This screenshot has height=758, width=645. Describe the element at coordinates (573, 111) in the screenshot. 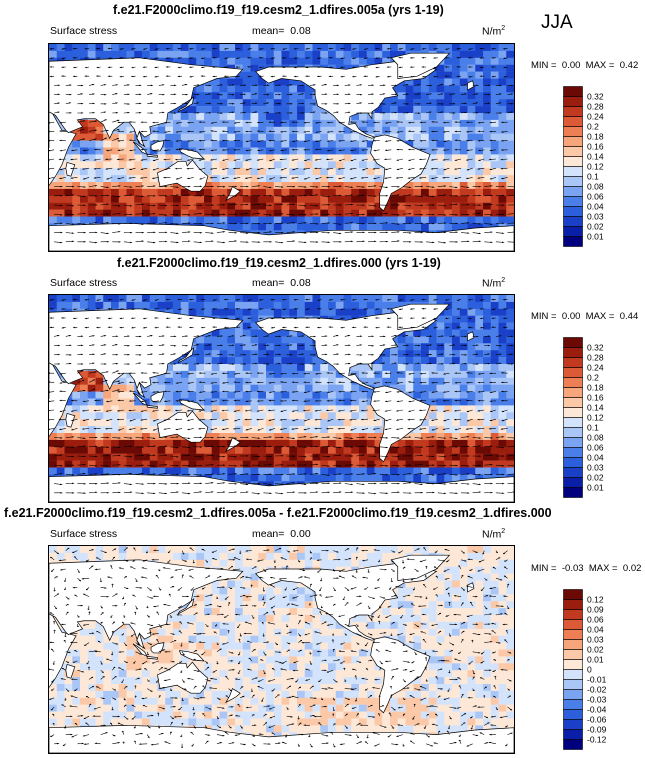

I see `colorbar-1-swatch` at that location.